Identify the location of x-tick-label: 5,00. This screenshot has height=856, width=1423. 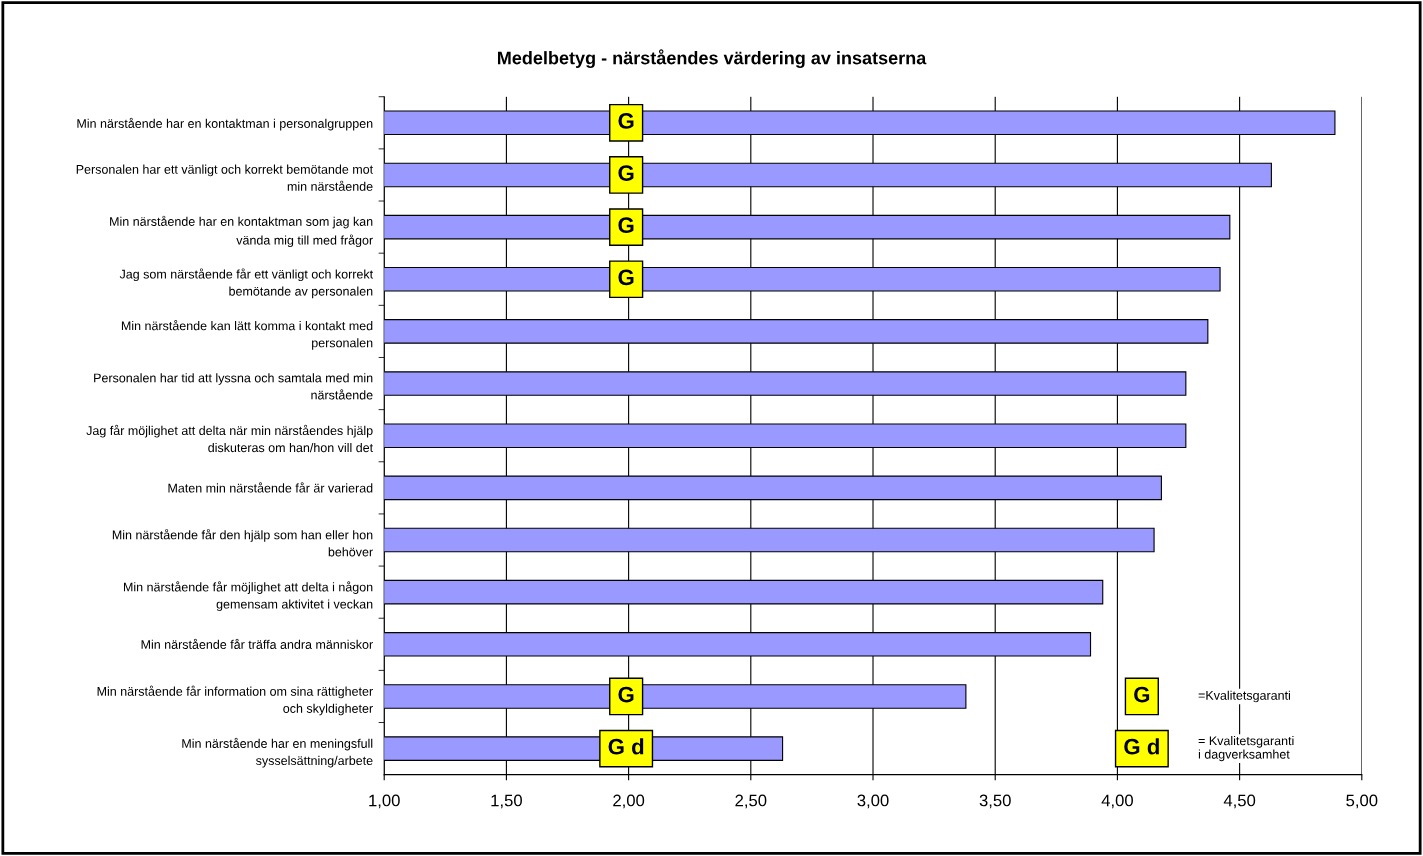
(1362, 801).